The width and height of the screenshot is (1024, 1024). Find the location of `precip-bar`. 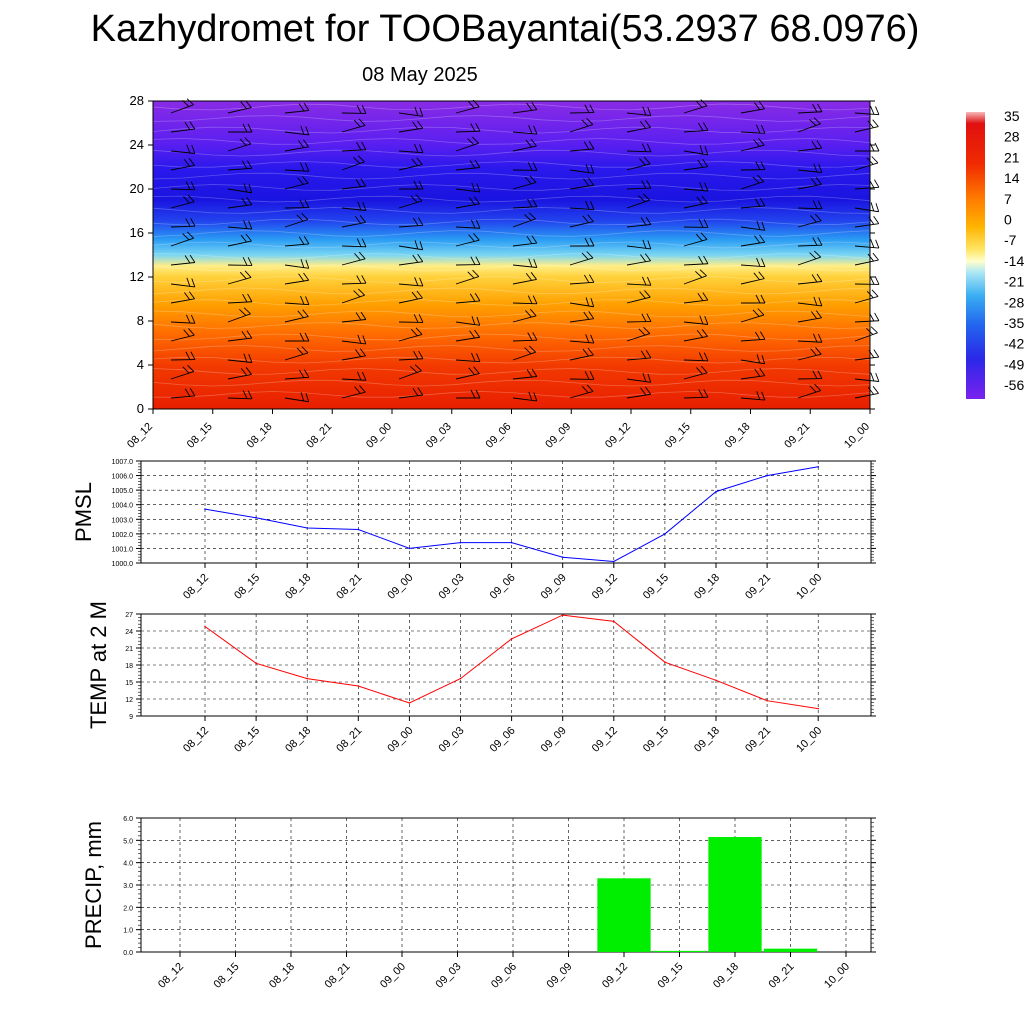

precip-bar is located at coordinates (679, 951).